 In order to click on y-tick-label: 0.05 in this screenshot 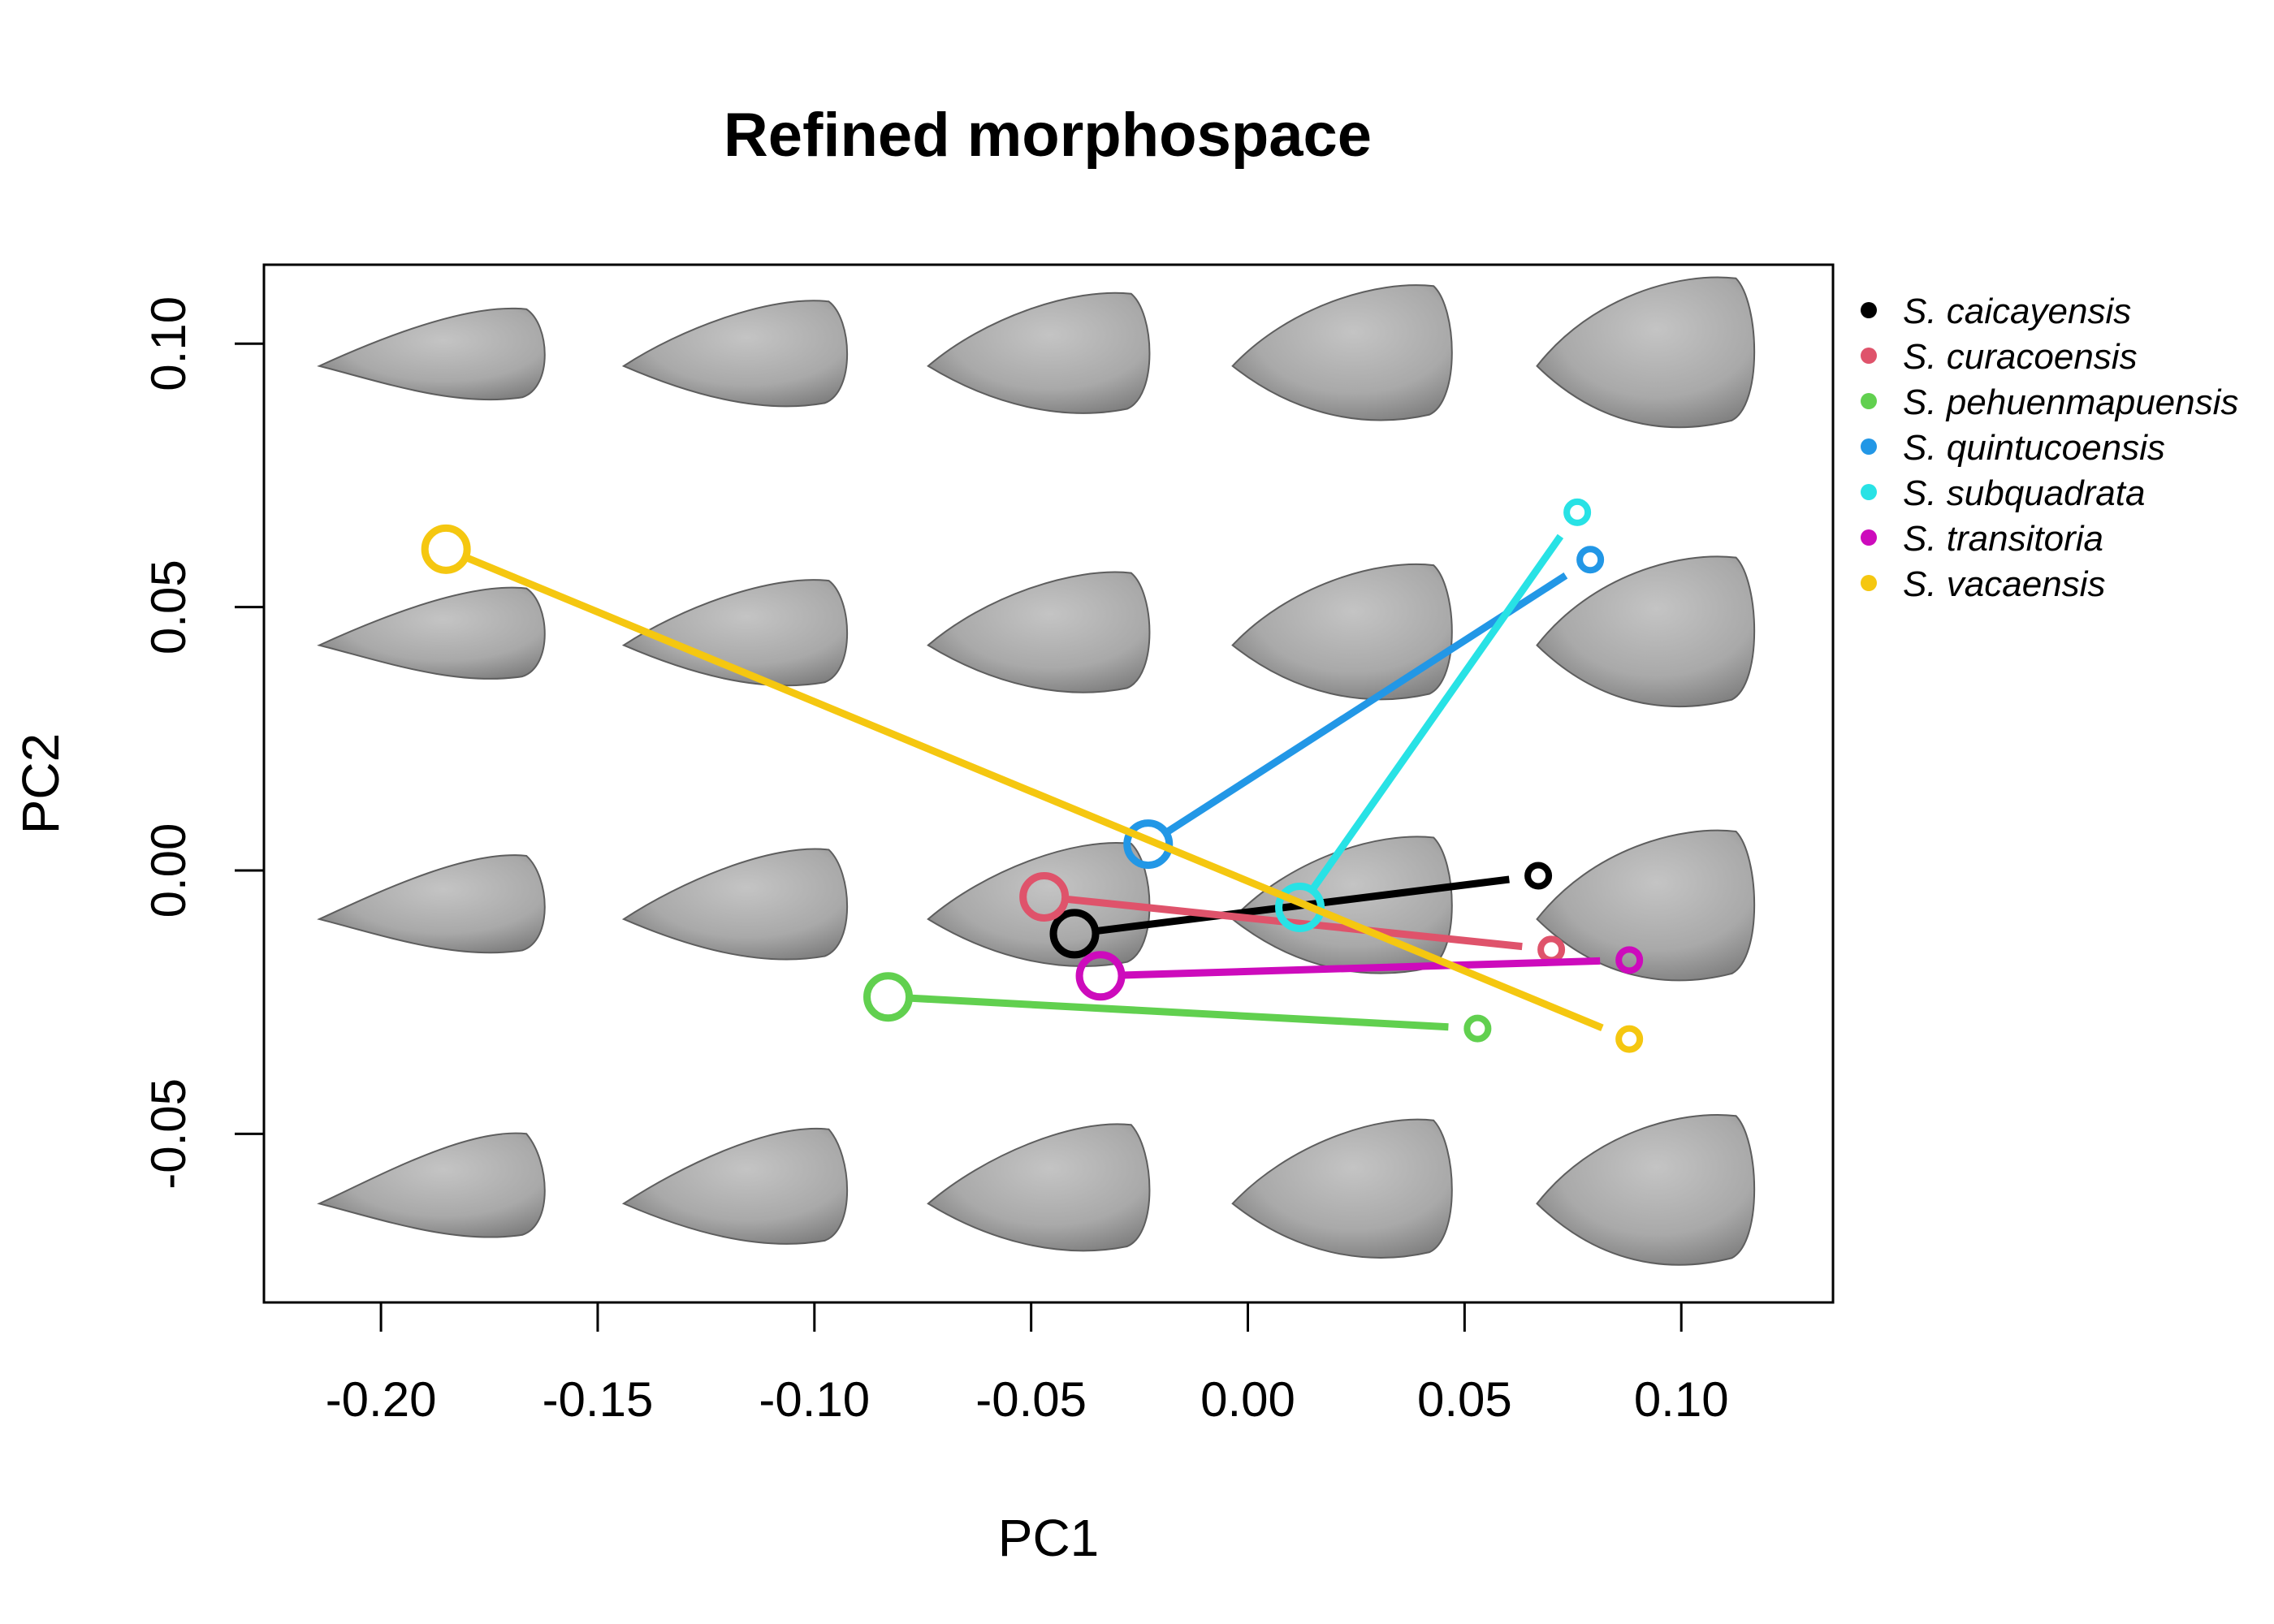, I will do `click(168, 606)`.